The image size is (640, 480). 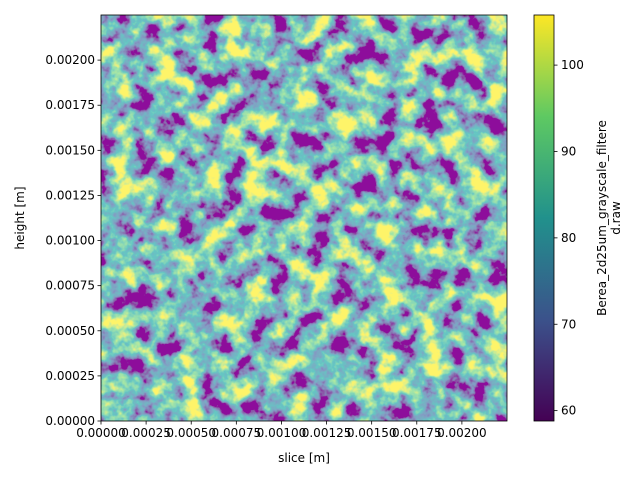 I want to click on y-tick-label: 0.00125, so click(x=70, y=195).